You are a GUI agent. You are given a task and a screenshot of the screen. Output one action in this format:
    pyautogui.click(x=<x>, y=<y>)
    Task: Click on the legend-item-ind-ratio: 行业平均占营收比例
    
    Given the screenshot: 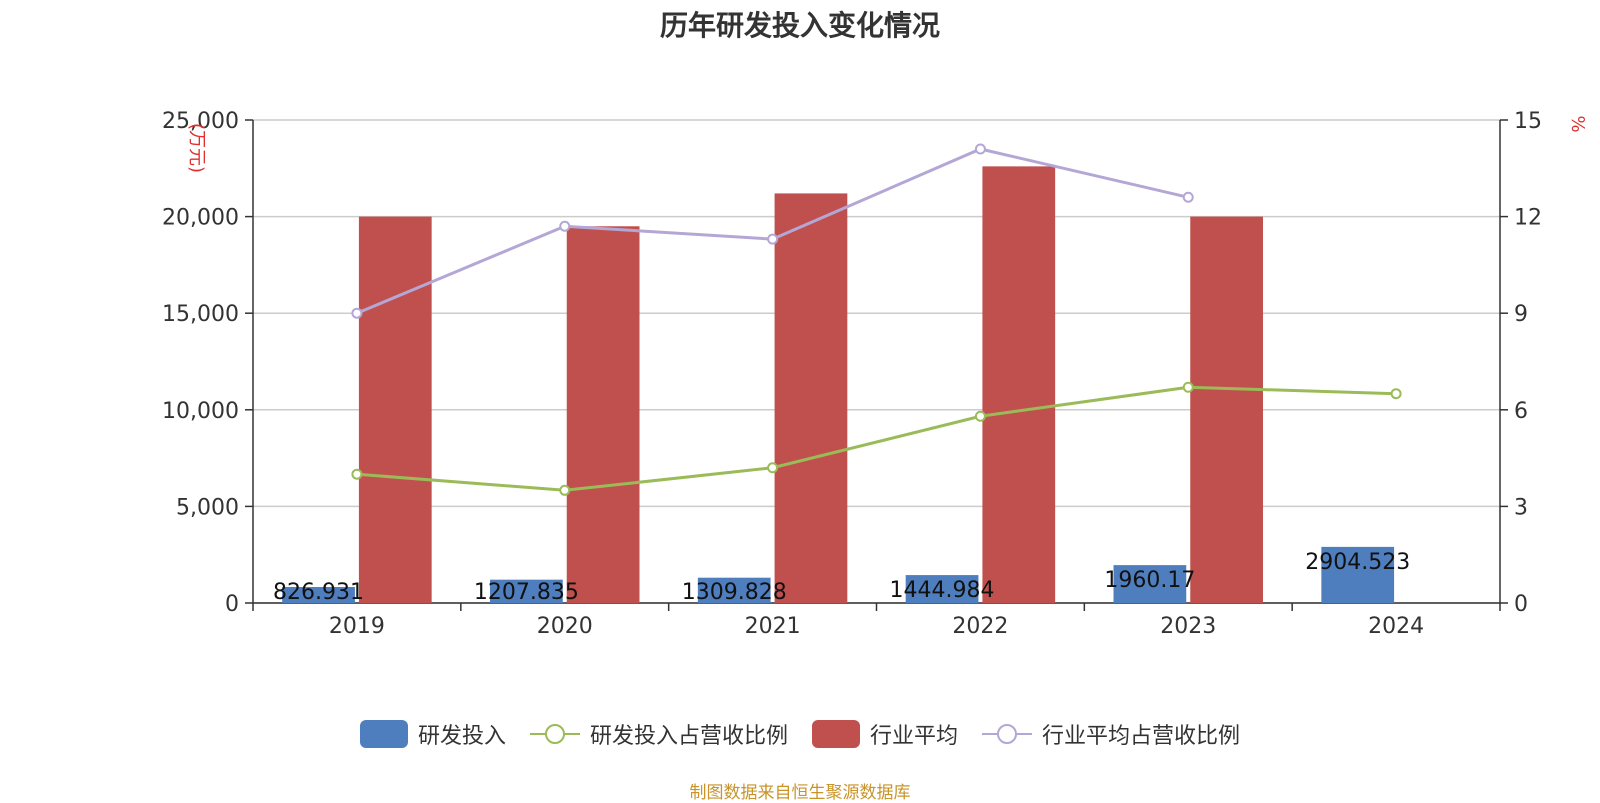 What is the action you would take?
    pyautogui.click(x=1111, y=734)
    